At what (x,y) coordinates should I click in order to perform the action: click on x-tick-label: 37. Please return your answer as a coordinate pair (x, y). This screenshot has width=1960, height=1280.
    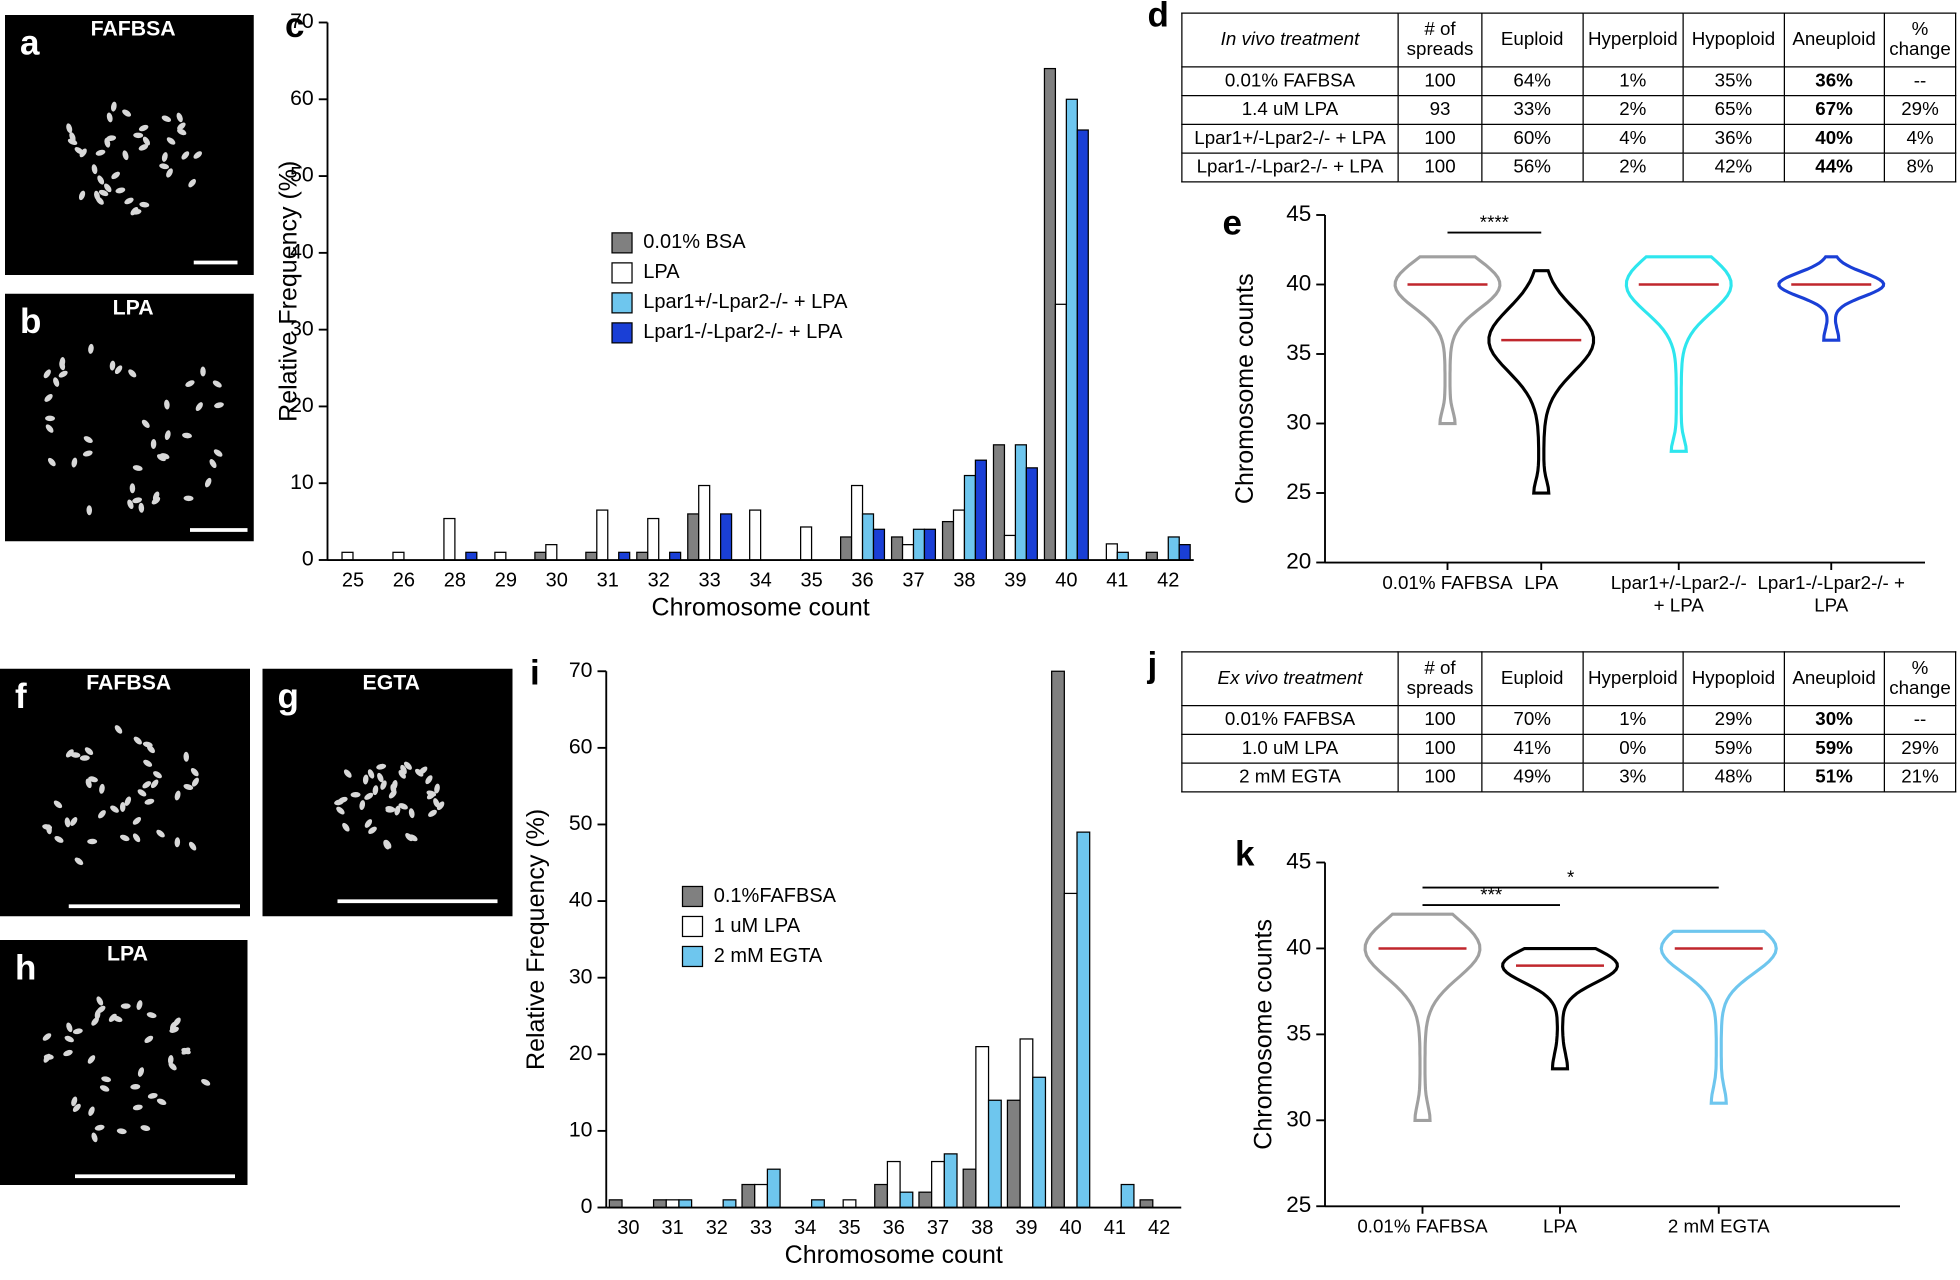
    Looking at the image, I should click on (913, 581).